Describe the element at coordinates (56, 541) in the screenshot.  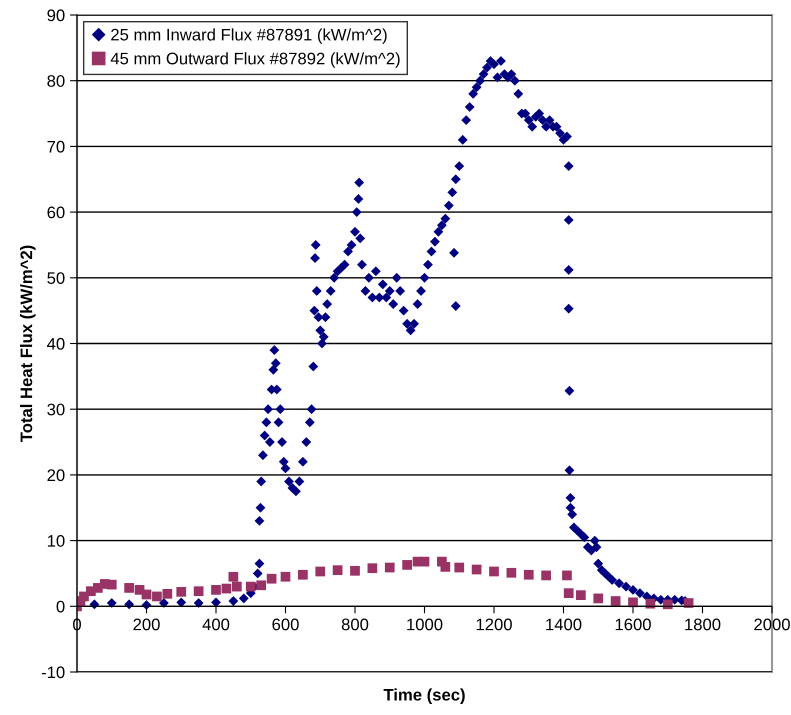
I see `y-tick-label: 10` at that location.